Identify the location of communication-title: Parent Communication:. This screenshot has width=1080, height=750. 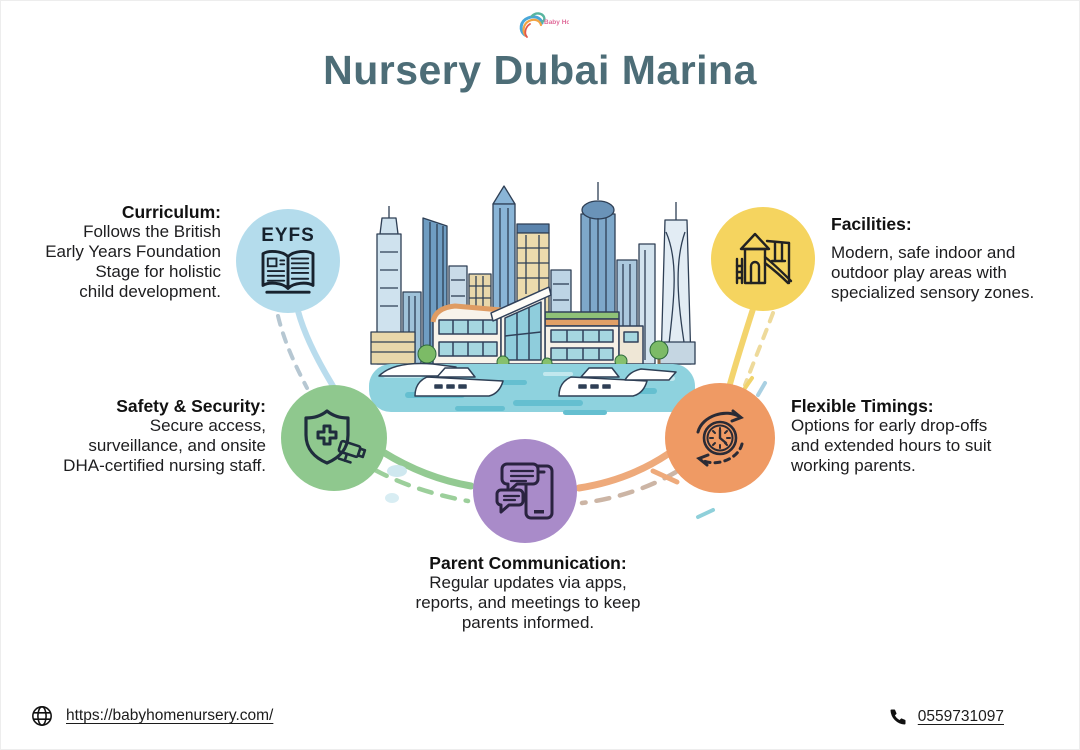
(528, 563).